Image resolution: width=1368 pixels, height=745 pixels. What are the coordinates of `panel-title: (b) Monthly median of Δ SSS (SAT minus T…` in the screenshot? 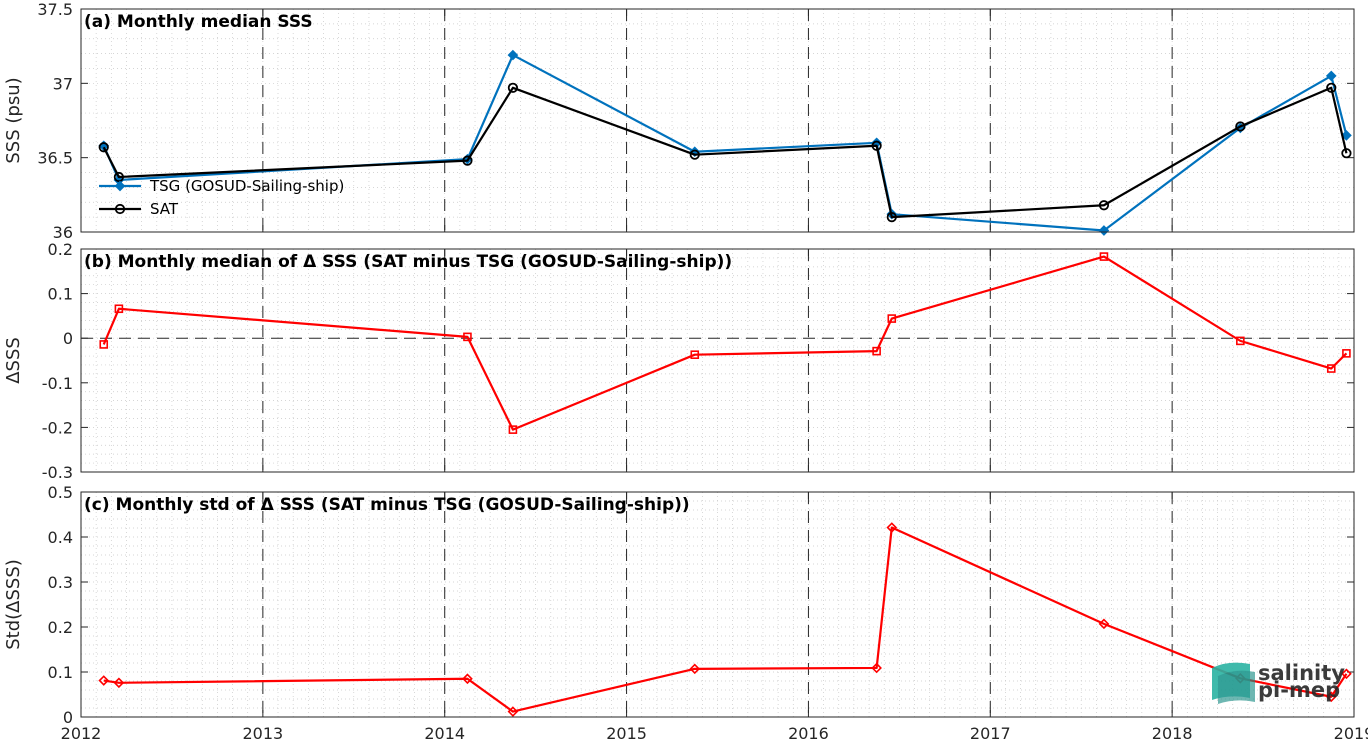 It's located at (408, 262).